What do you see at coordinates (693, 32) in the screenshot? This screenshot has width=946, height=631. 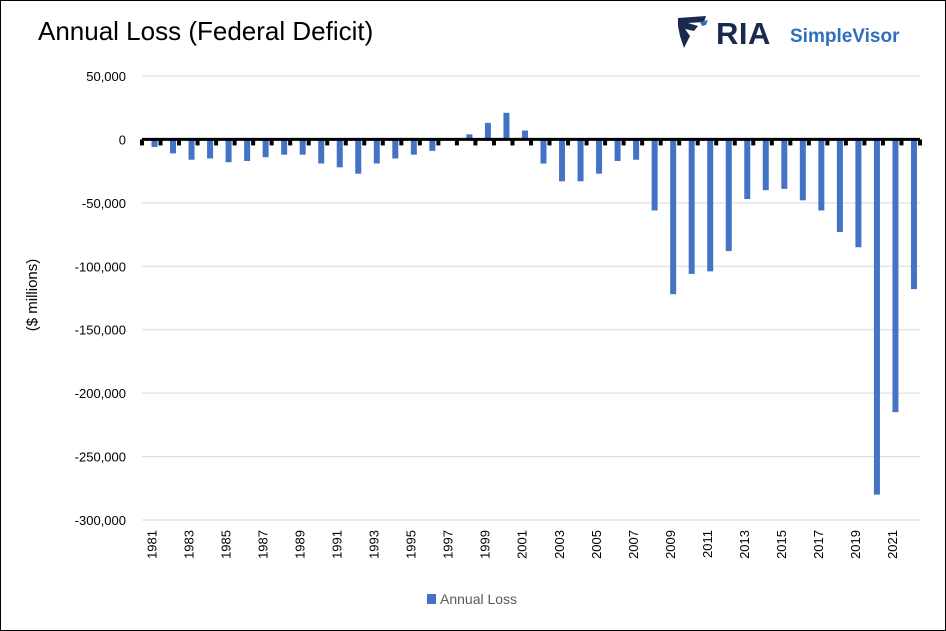 I see `eagle-icon` at bounding box center [693, 32].